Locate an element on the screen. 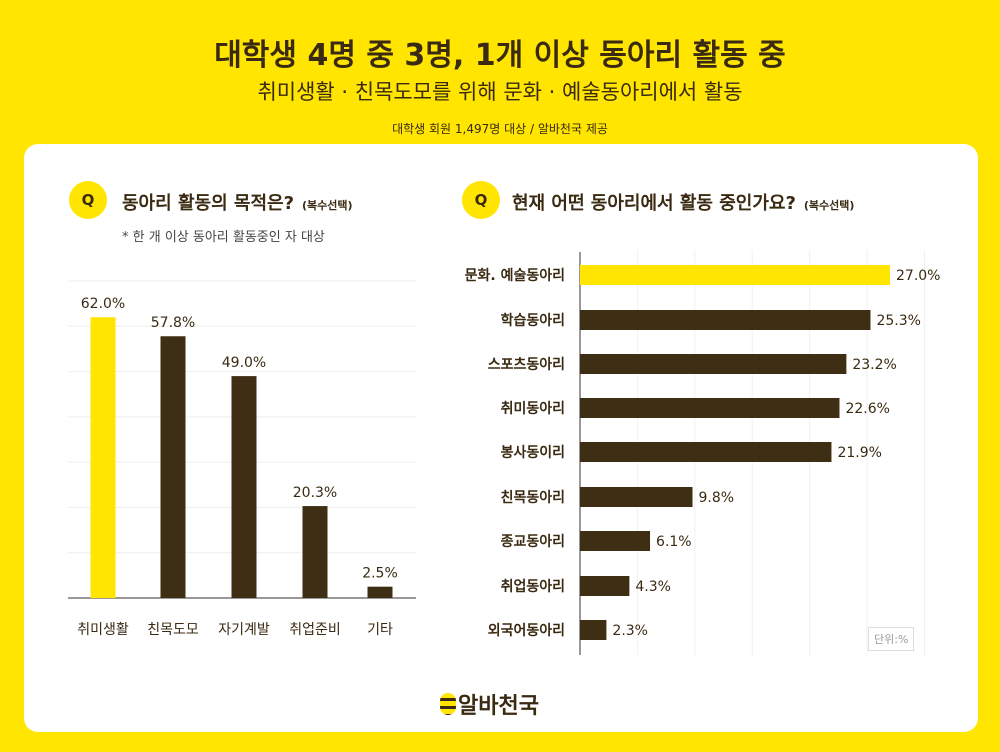 This screenshot has height=752, width=1000. q-badge-left: Q is located at coordinates (88, 200).